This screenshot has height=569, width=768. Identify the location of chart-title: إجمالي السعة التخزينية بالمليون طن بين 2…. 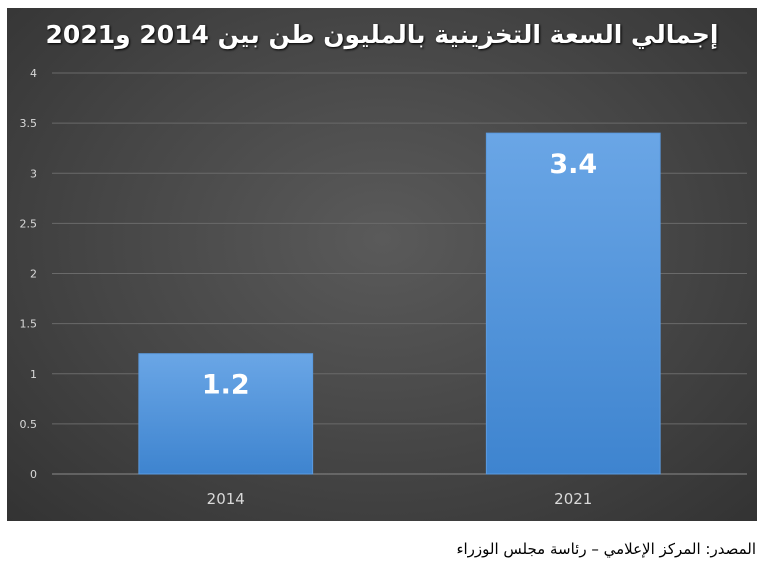
(382, 34).